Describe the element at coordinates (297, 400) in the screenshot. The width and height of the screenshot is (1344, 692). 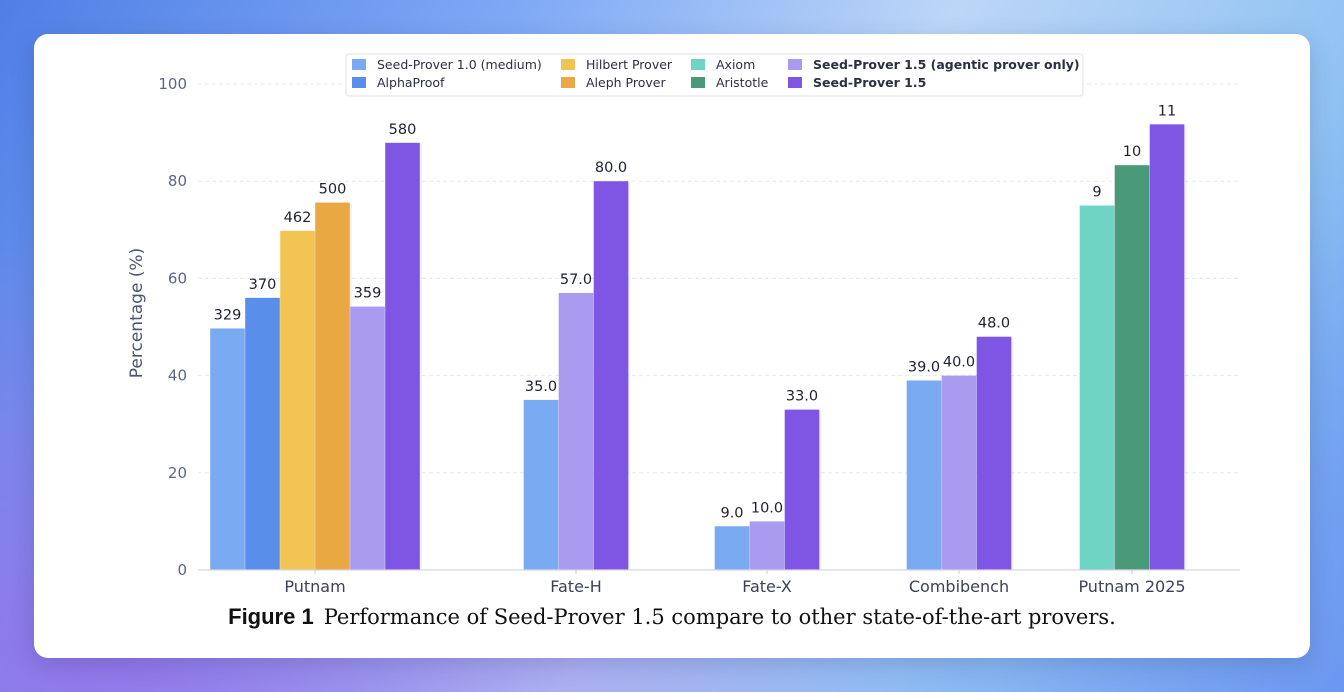
I see `bar-putnam-hilbert-prover` at that location.